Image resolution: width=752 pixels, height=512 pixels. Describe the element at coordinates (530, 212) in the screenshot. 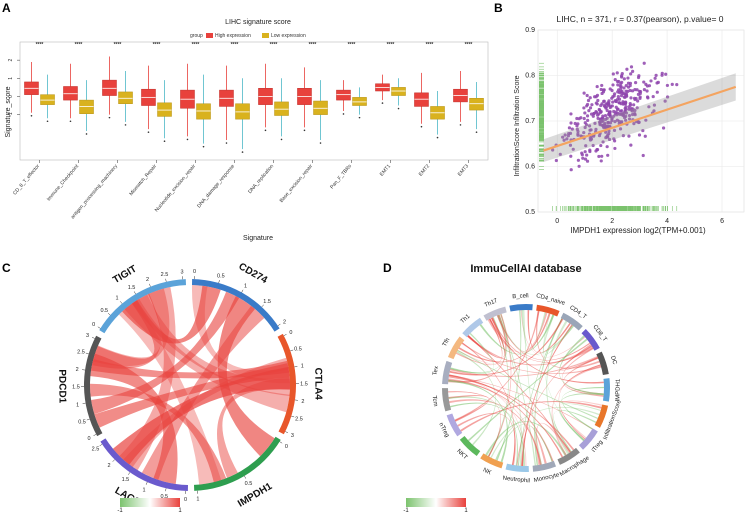

I see `y-tick-label: 0.5` at that location.